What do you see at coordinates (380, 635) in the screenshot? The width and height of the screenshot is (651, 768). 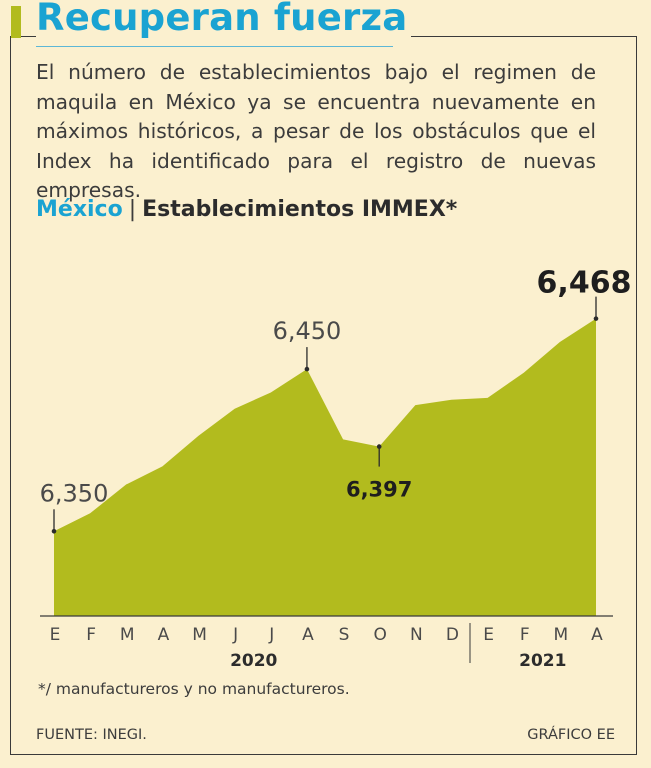 I see `x-tick-label: O` at bounding box center [380, 635].